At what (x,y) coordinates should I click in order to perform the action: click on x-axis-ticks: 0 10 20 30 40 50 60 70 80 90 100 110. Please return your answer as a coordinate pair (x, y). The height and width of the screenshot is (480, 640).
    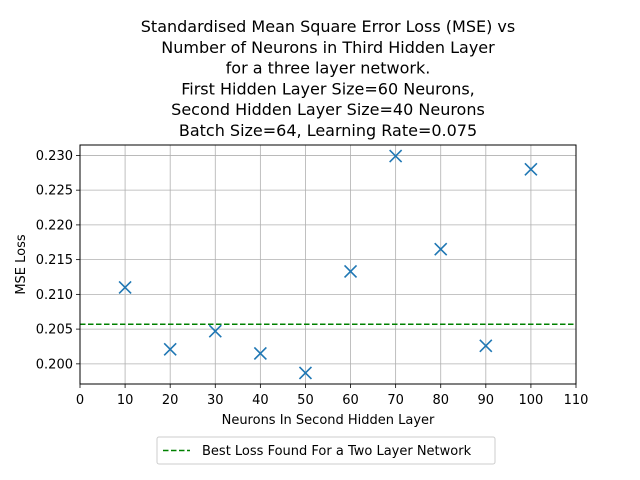
    Looking at the image, I should click on (332, 396).